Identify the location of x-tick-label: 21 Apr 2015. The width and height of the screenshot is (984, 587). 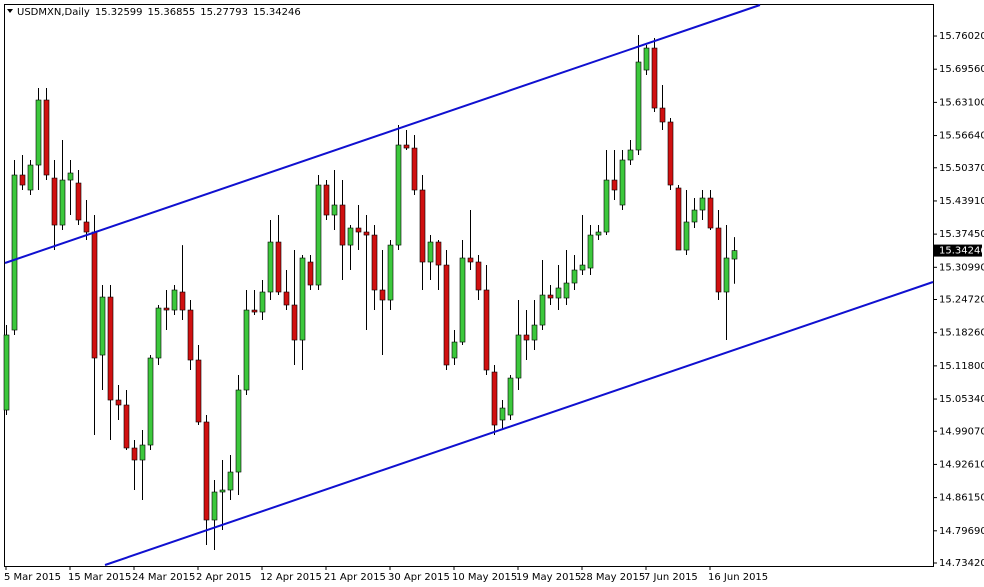
(355, 577).